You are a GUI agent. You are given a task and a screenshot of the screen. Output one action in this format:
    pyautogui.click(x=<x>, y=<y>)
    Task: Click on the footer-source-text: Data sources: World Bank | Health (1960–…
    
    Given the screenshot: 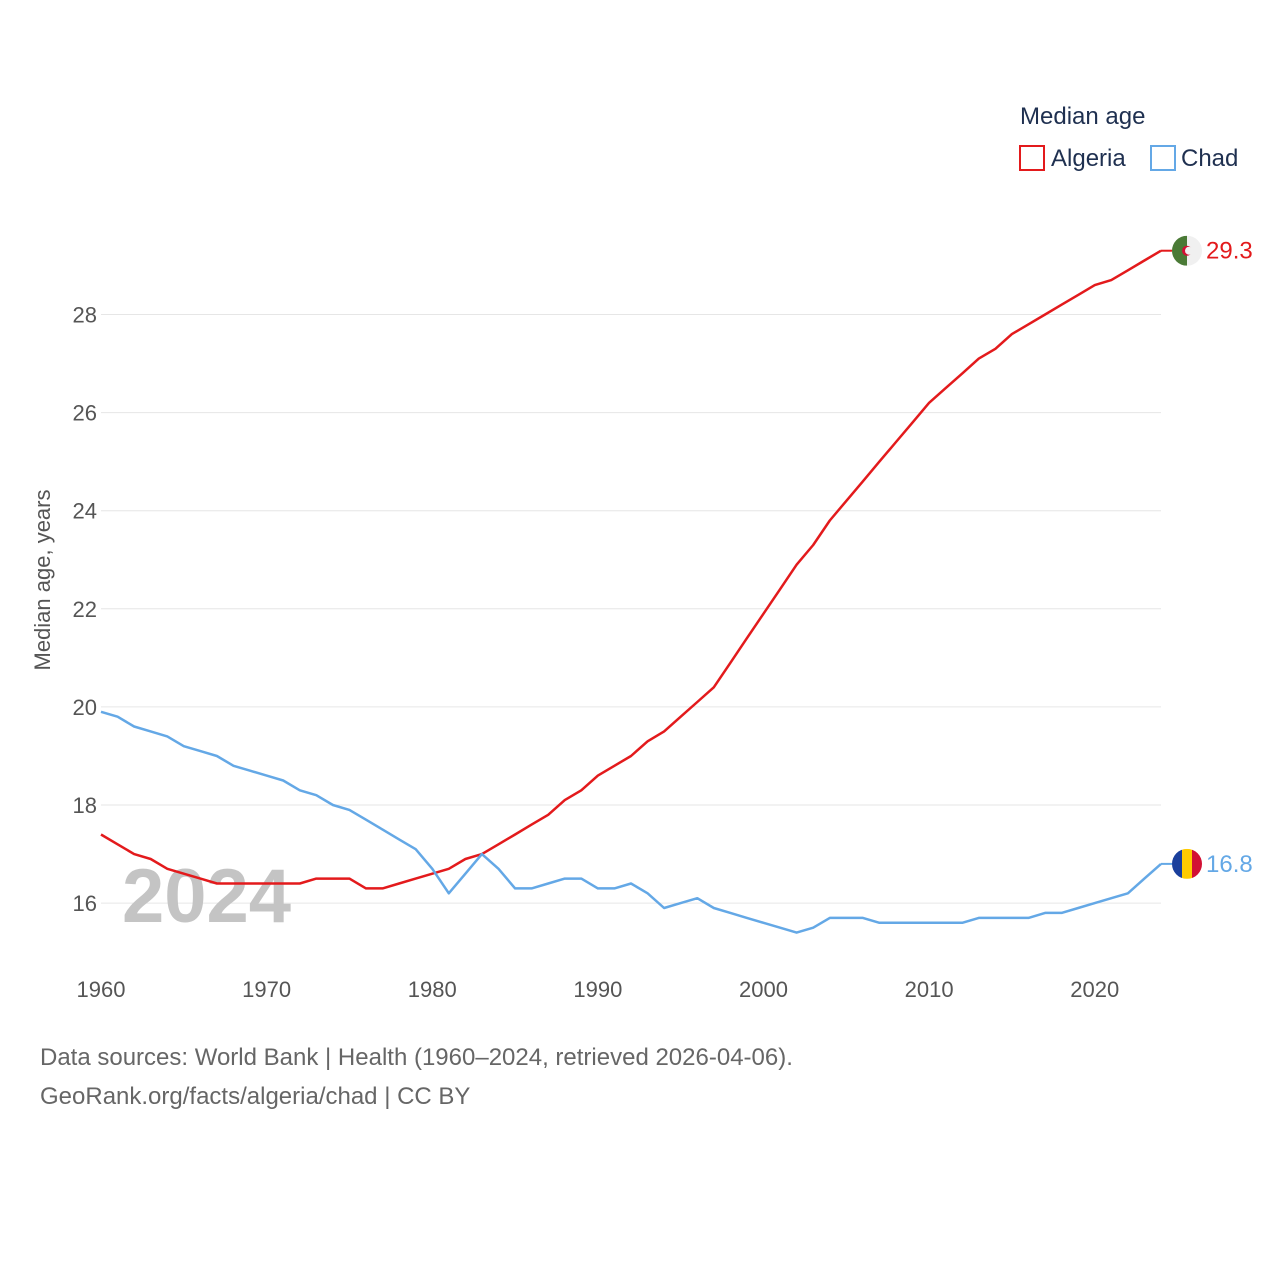 What is the action you would take?
    pyautogui.click(x=416, y=1057)
    